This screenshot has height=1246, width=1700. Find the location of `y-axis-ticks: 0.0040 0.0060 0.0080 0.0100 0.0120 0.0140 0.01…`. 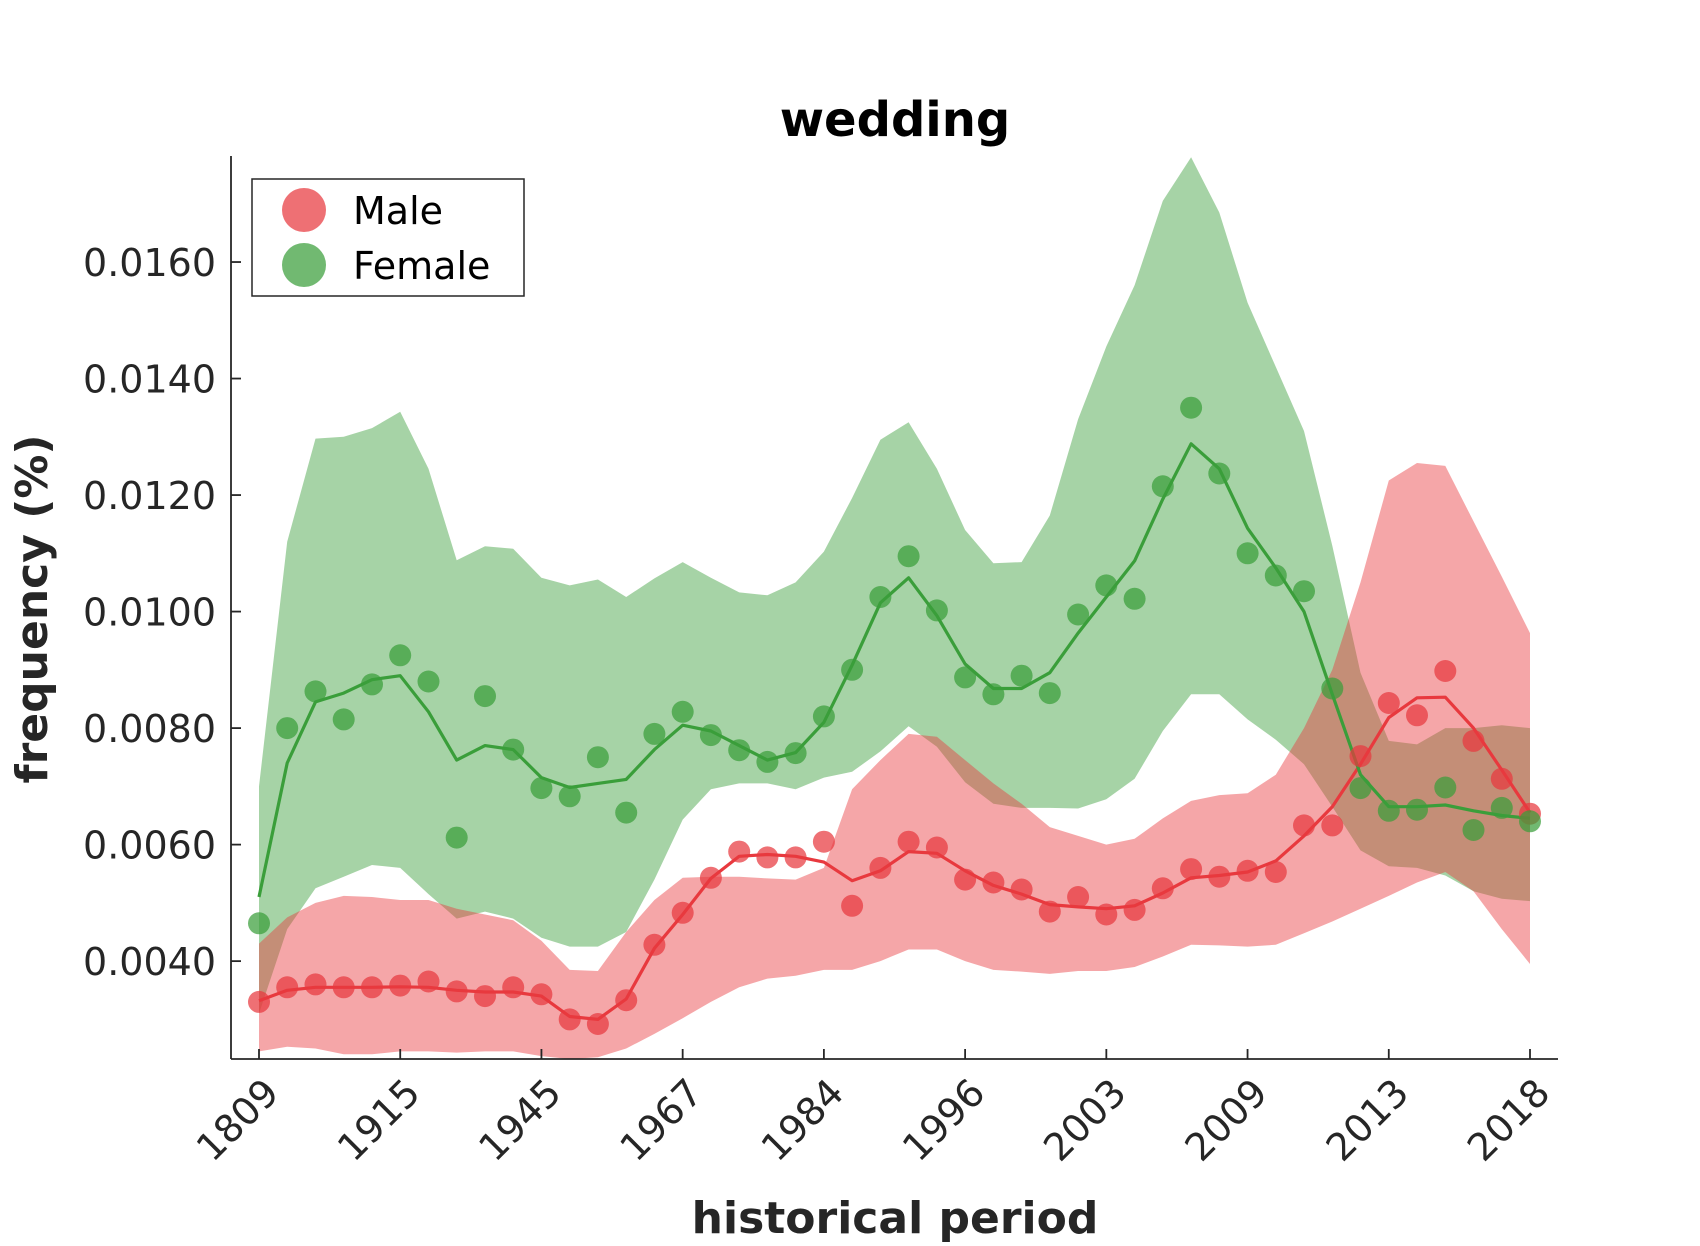

y-axis-ticks: 0.0040 0.0060 0.0080 0.0100 0.0120 0.0140 0.01… is located at coordinates (162, 612).